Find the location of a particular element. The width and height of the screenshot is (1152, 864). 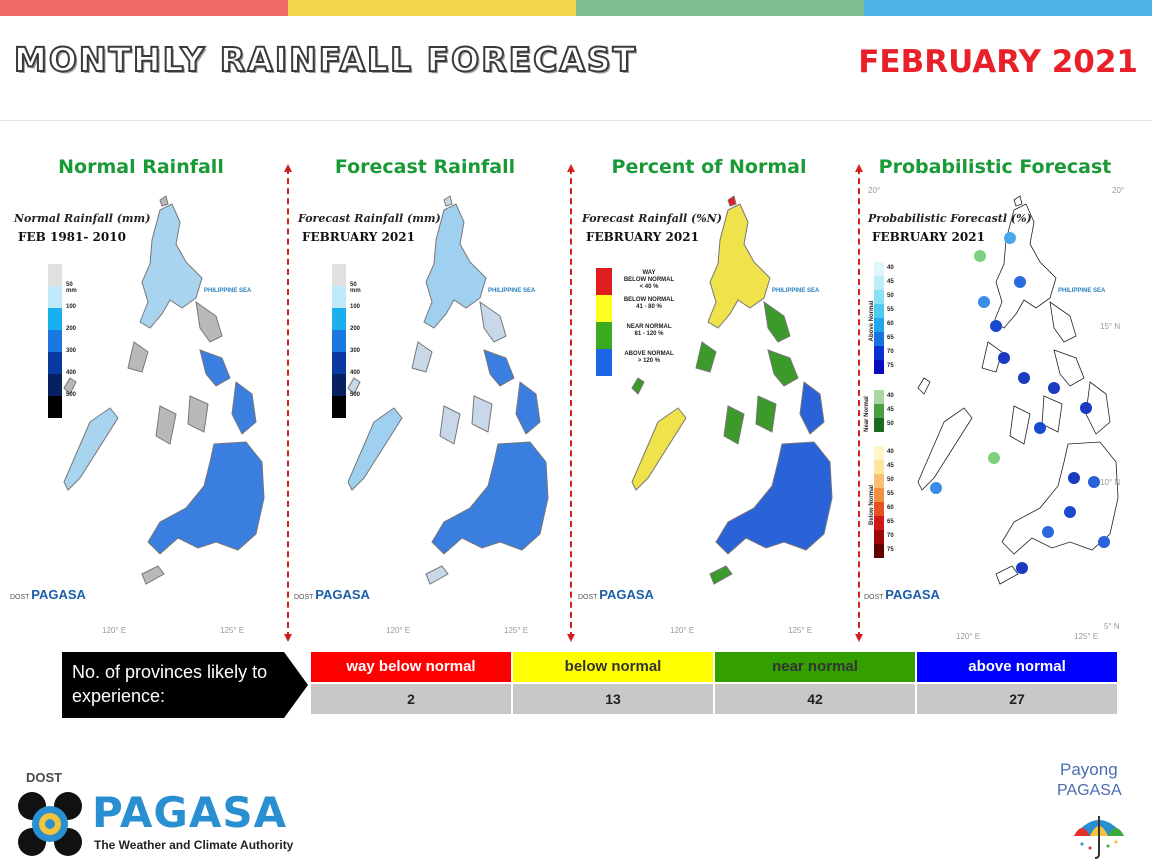

probability-legend-label: 50 is located at coordinates (890, 424).